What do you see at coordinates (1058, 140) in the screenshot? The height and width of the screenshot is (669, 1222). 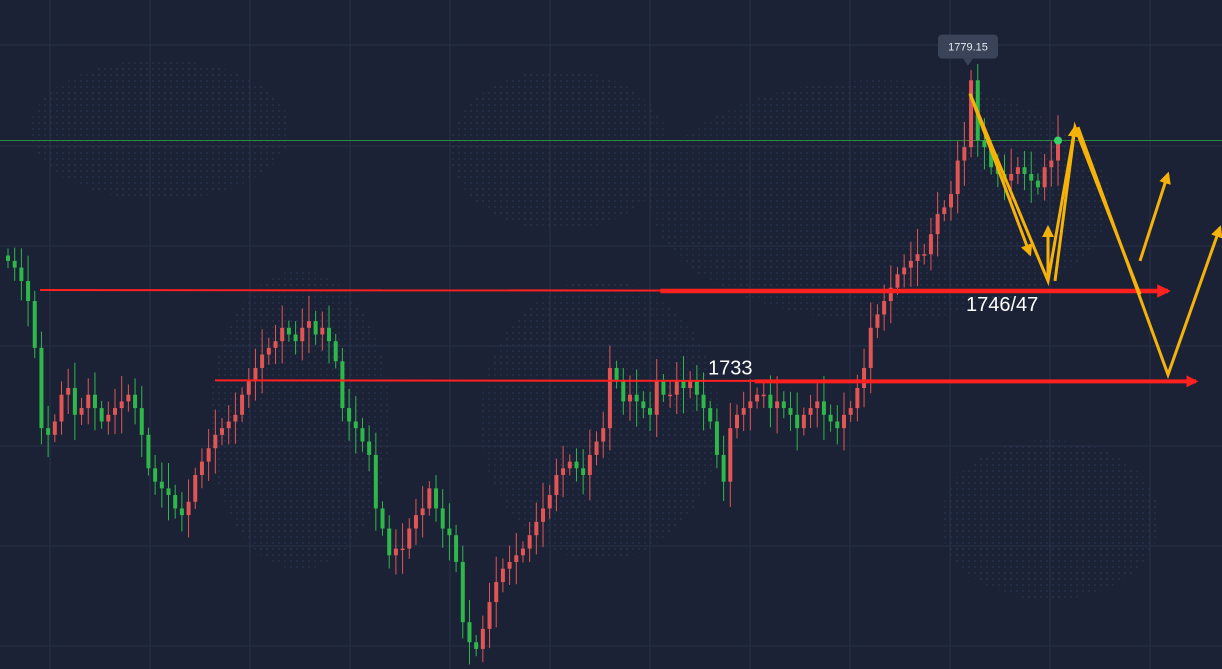 I see `last-price-dot` at bounding box center [1058, 140].